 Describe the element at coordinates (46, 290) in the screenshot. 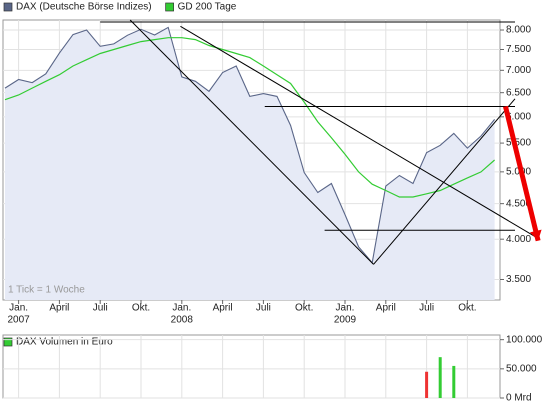

I see `annotation: 1 Tick = 1 Woche` at that location.